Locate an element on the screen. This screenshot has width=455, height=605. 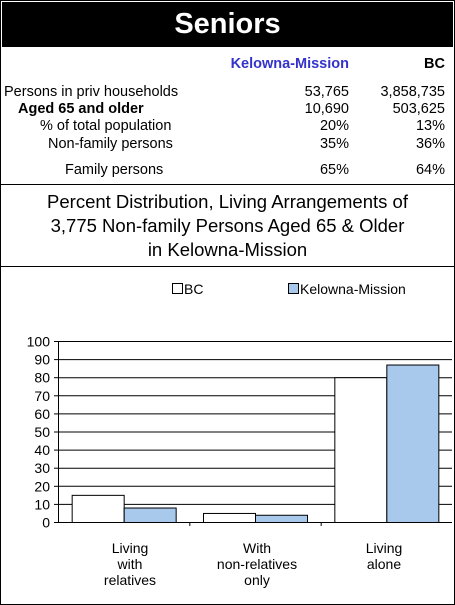
row-label: % of total population is located at coordinates (106, 126).